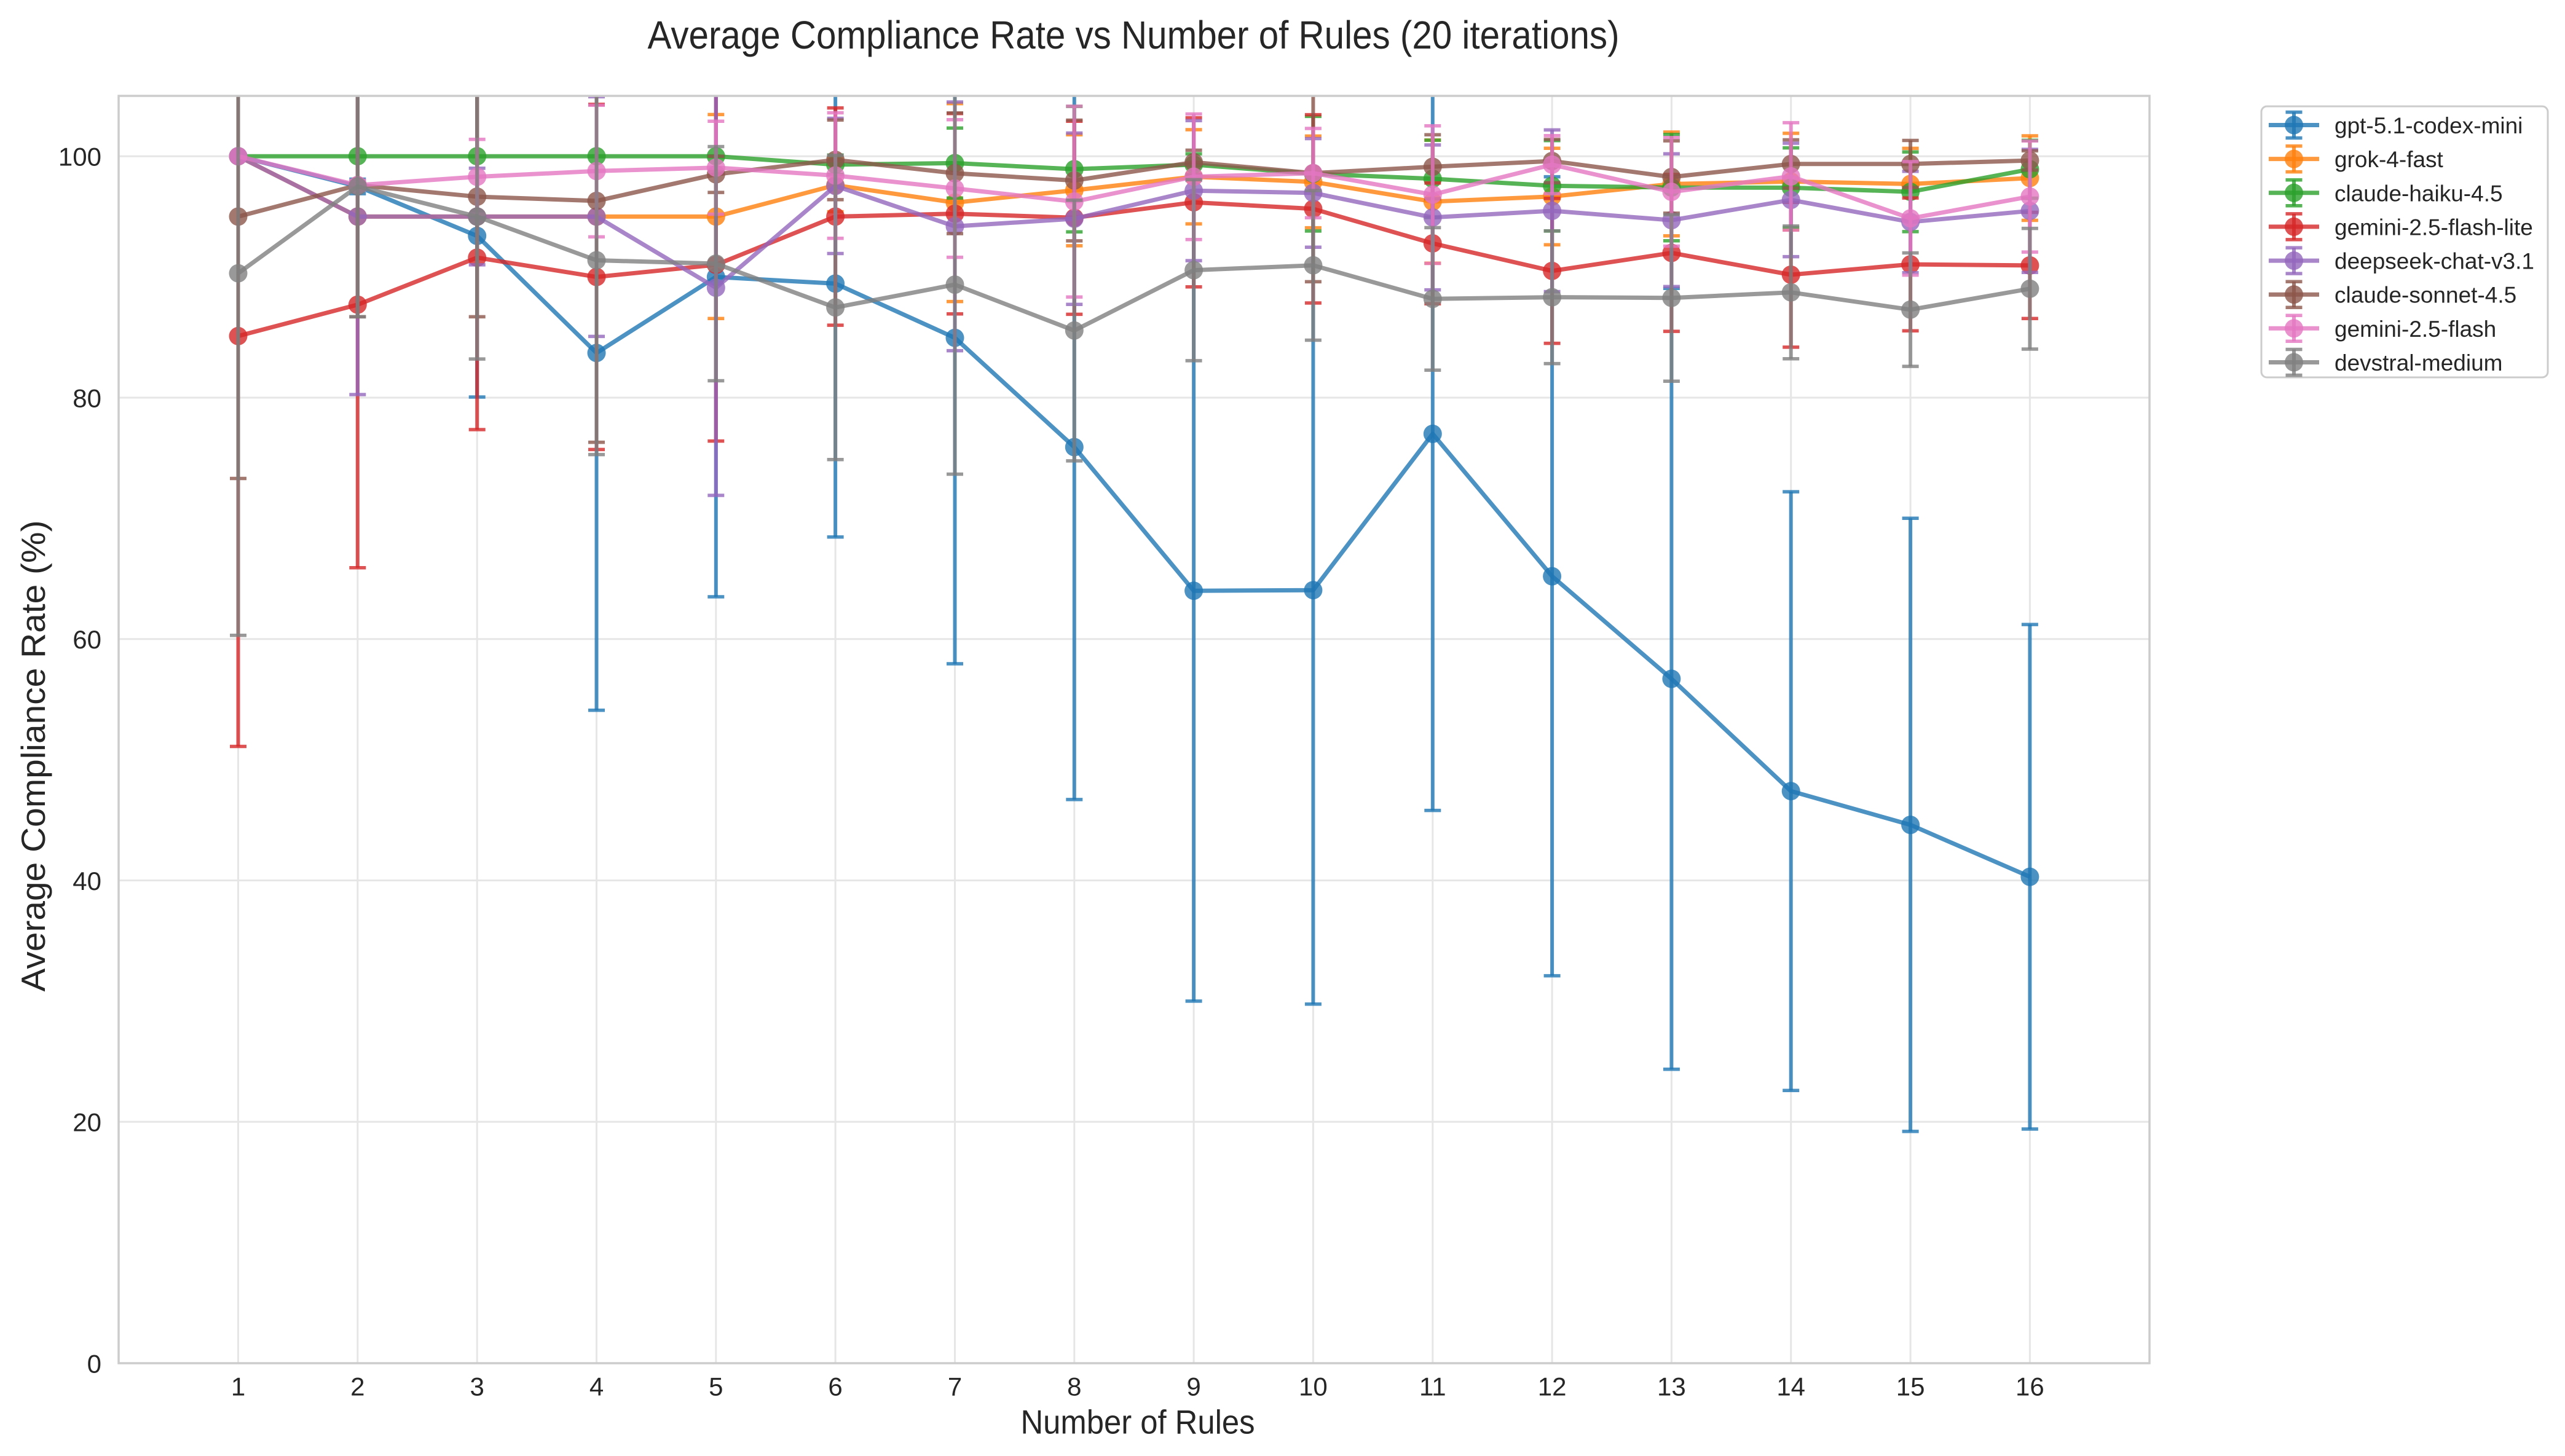 This screenshot has height=1456, width=2565. Describe the element at coordinates (835, 1386) in the screenshot. I see `svg-text: 6` at that location.